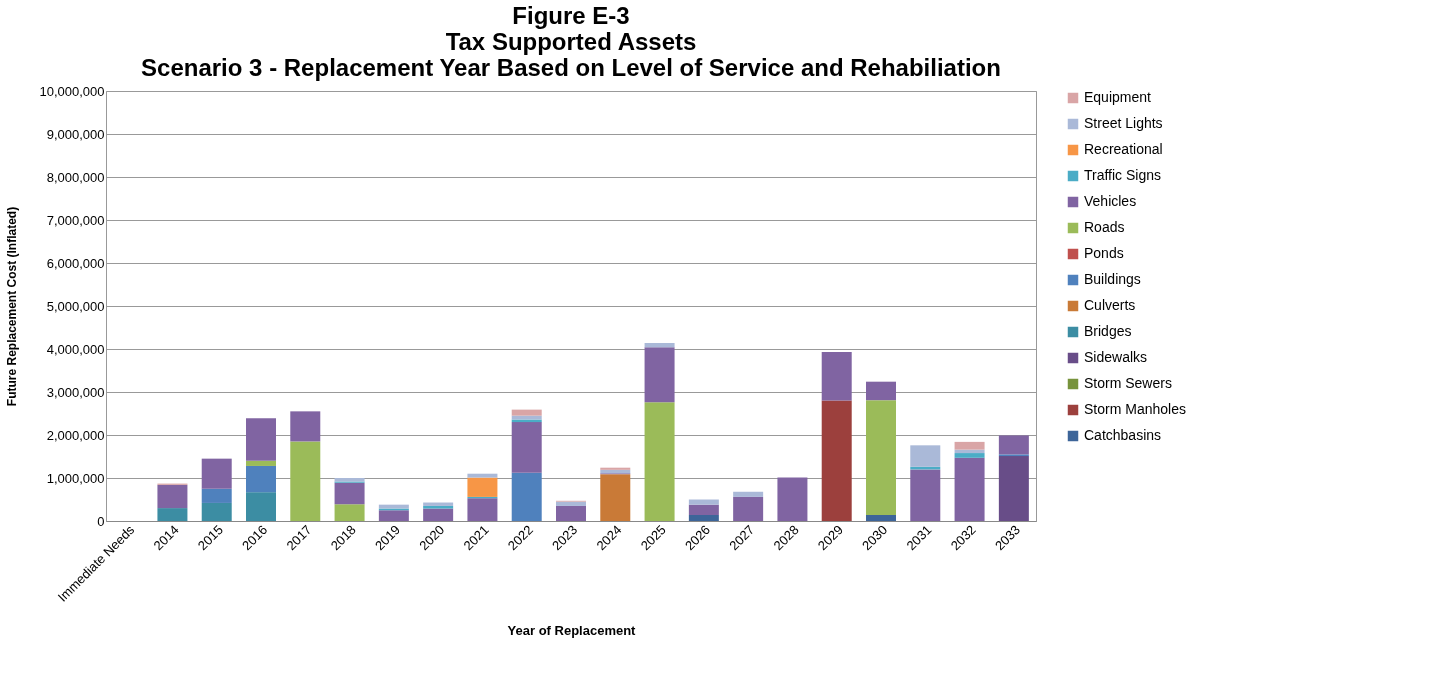  Describe the element at coordinates (75, 177) in the screenshot. I see `y-tick-label: 8,000,000` at that location.